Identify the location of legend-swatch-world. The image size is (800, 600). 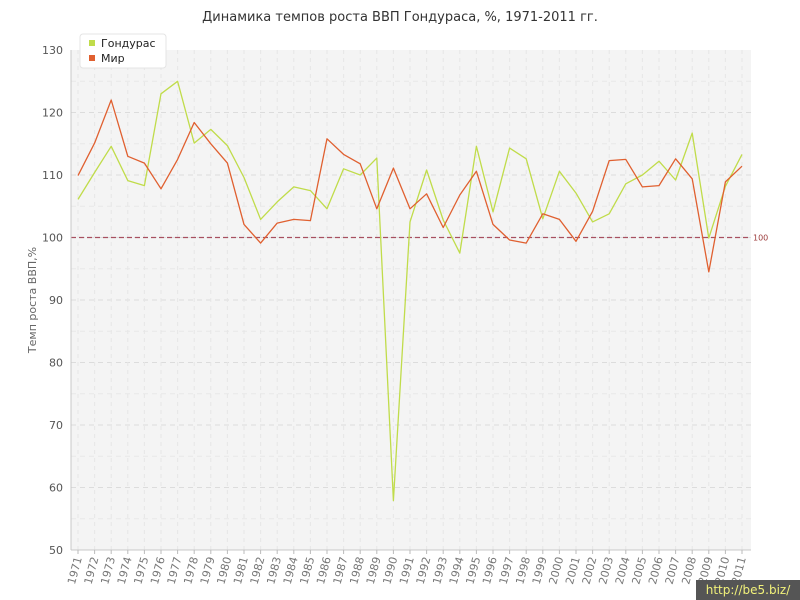
(92, 58).